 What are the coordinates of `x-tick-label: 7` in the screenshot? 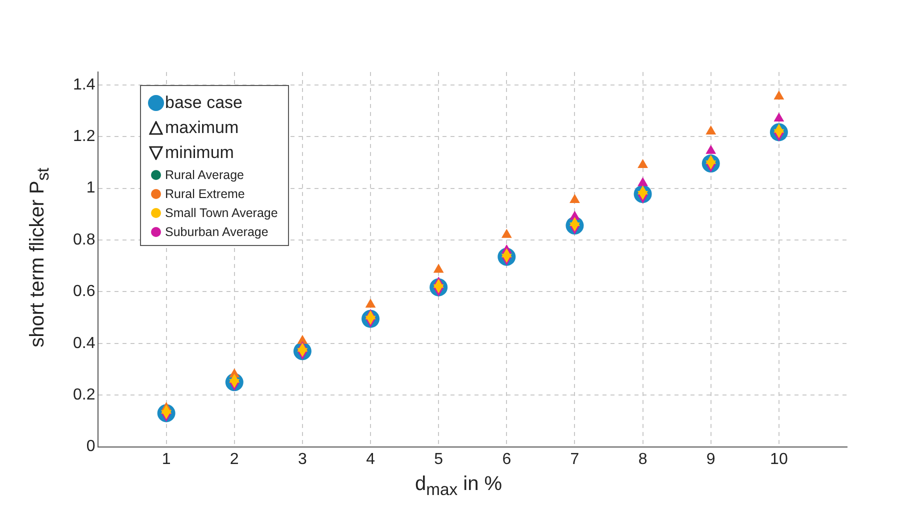 It's located at (575, 459).